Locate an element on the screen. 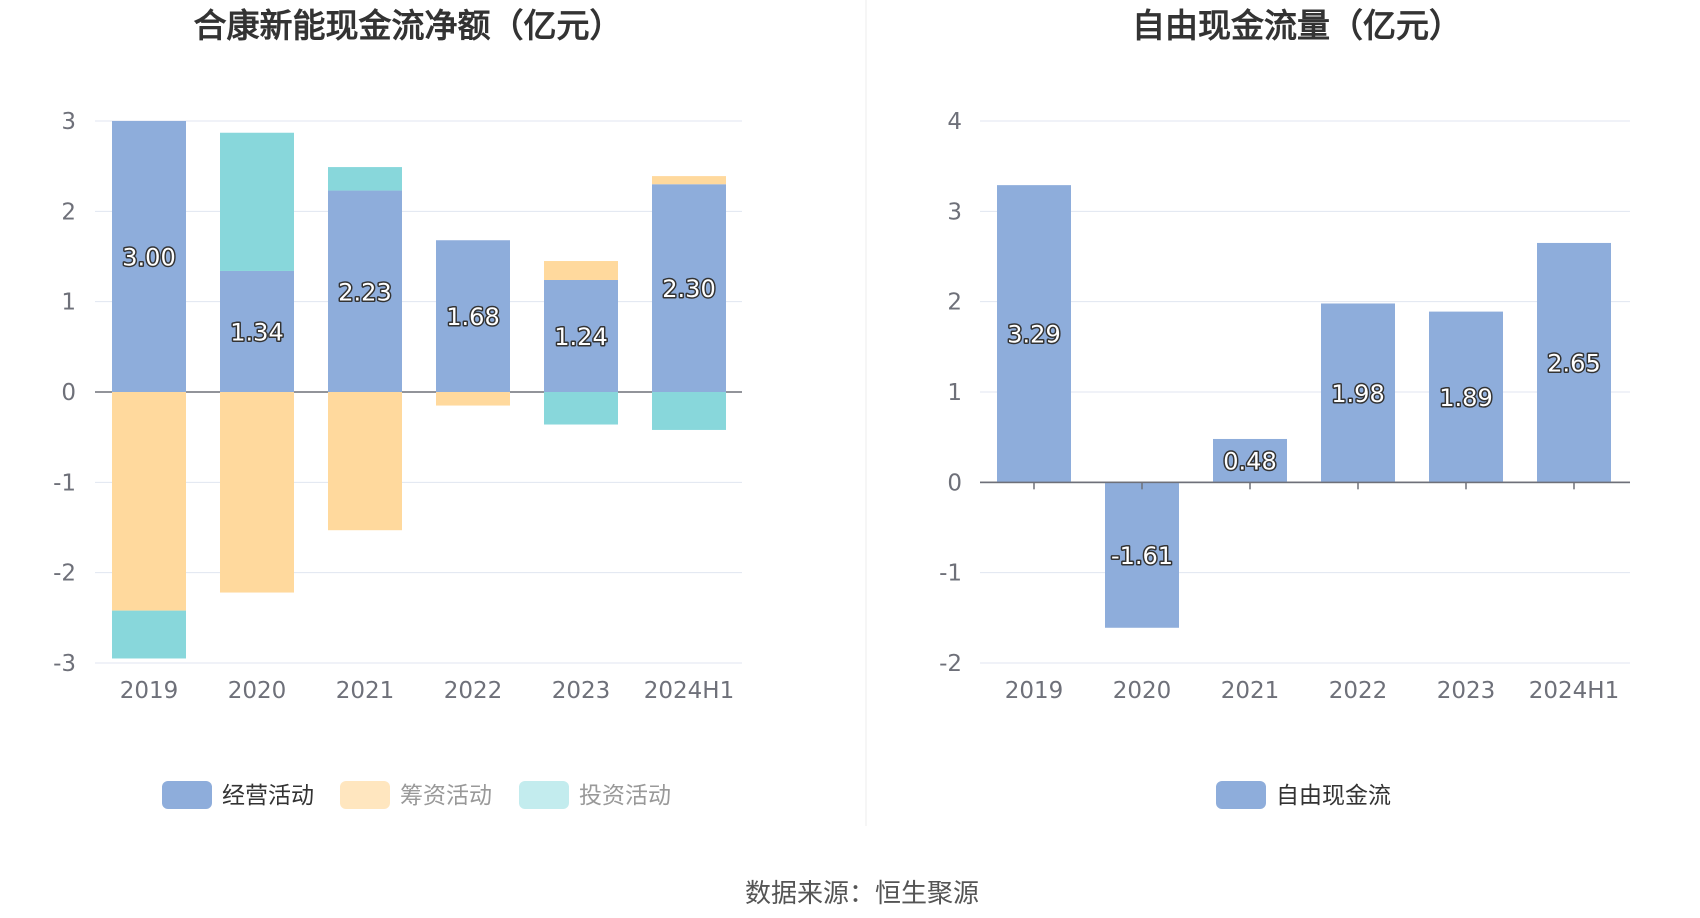 The image size is (1700, 918). bar-operating-2023 is located at coordinates (581, 335).